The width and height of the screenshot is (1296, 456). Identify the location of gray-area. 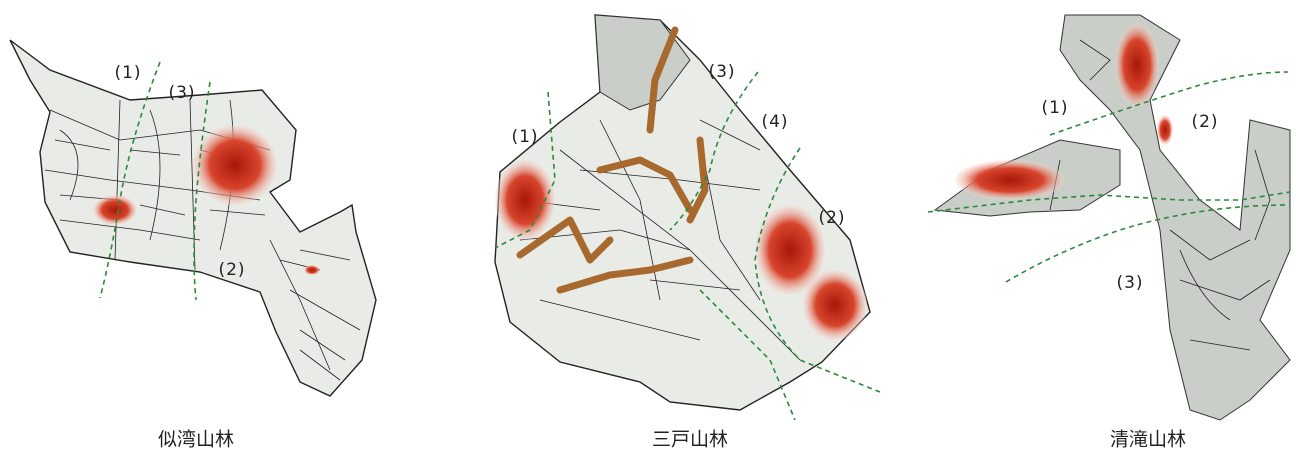
(642, 62).